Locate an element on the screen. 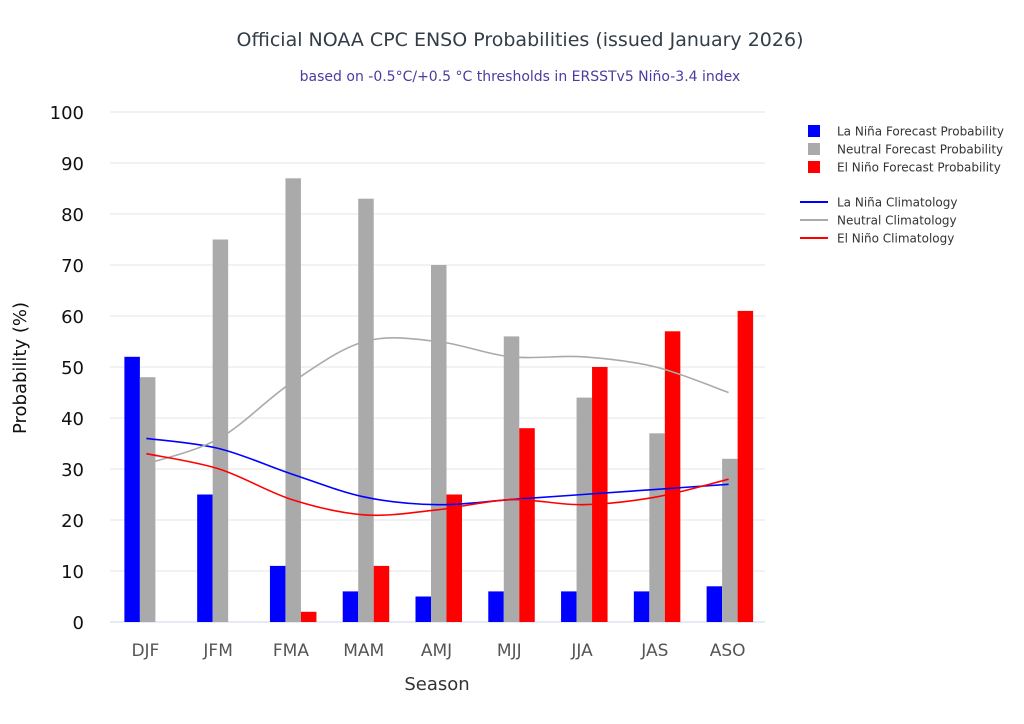  y-tick-label: 100 is located at coordinates (67, 113).